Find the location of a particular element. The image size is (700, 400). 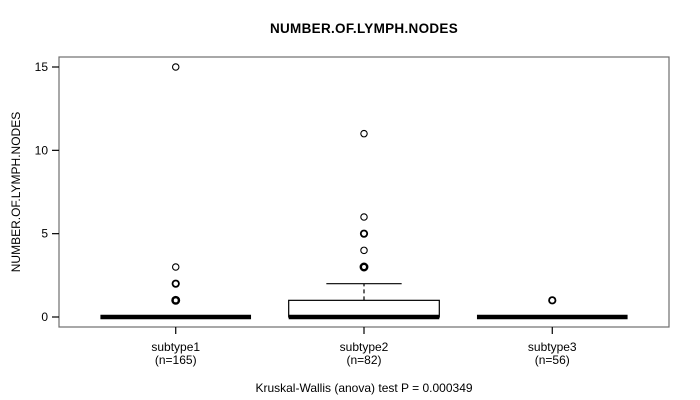

x-axis-label: subtype1 is located at coordinates (175, 347).